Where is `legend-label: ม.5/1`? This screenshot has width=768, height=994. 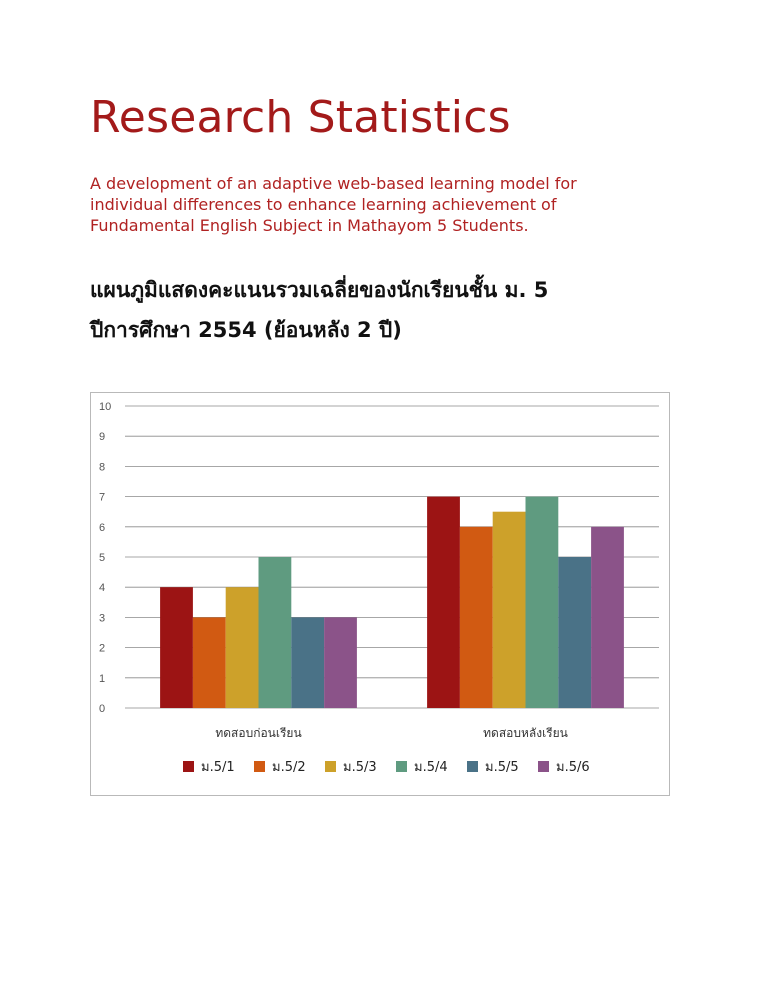
legend-label: ม.5/1 is located at coordinates (218, 767).